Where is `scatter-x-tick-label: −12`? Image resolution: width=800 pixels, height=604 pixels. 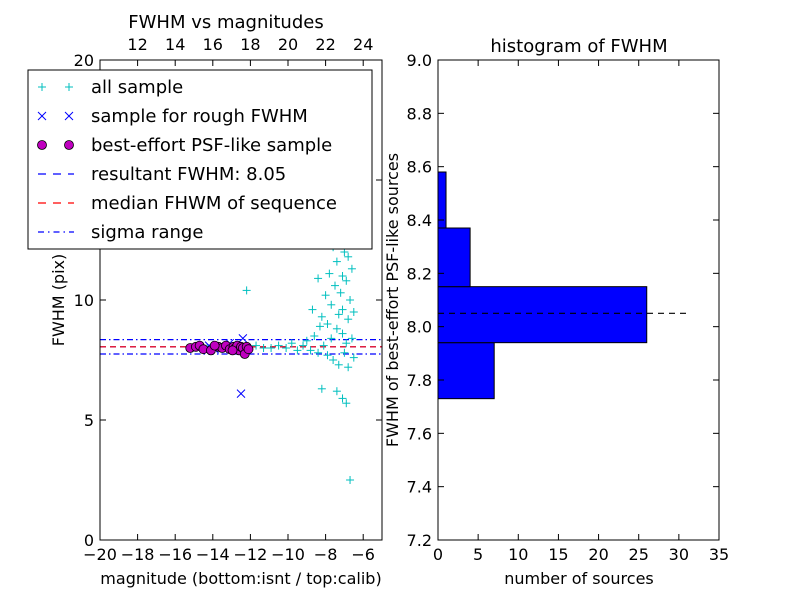 scatter-x-tick-label: −12 is located at coordinates (251, 554).